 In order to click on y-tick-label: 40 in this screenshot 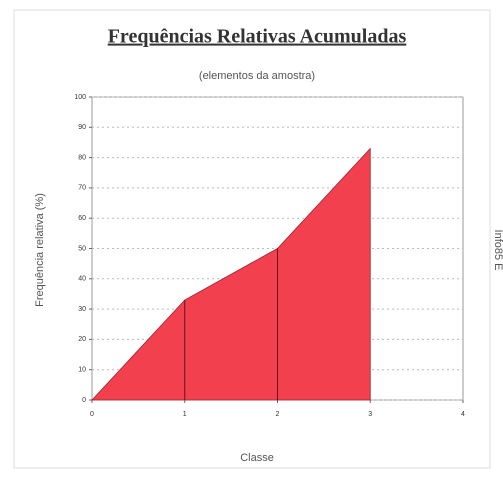, I will do `click(82, 279)`.